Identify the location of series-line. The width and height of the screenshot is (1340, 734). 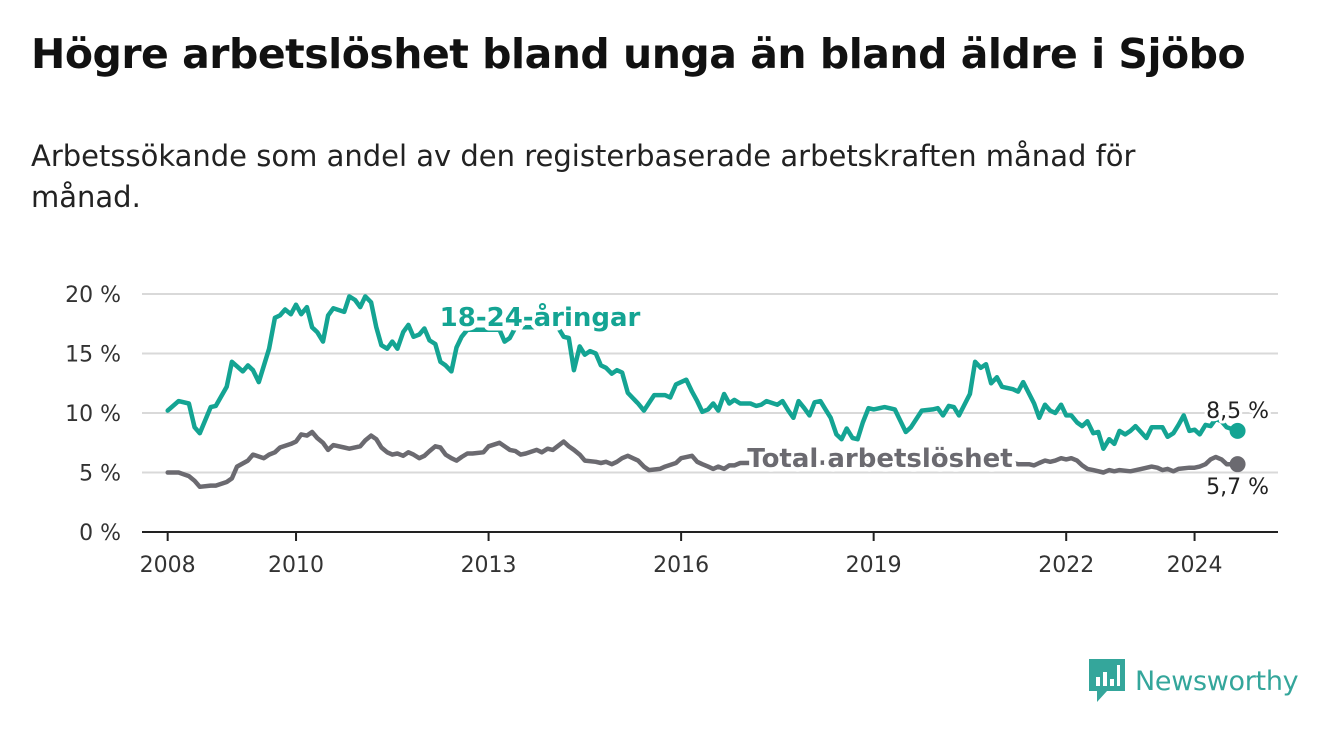
(702, 459).